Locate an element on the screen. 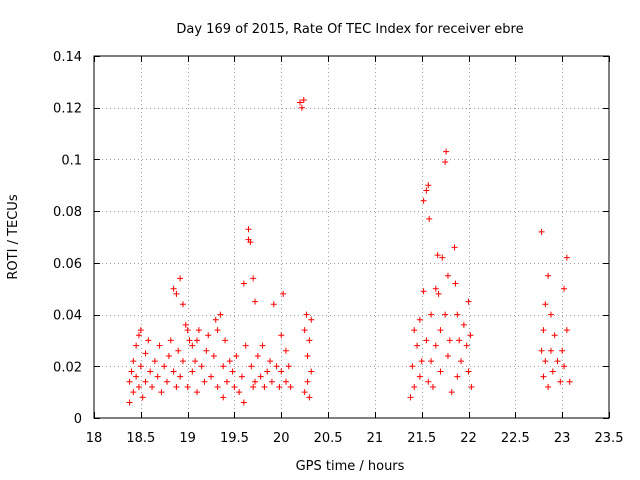  x-tick-label: 20.5 is located at coordinates (328, 438).